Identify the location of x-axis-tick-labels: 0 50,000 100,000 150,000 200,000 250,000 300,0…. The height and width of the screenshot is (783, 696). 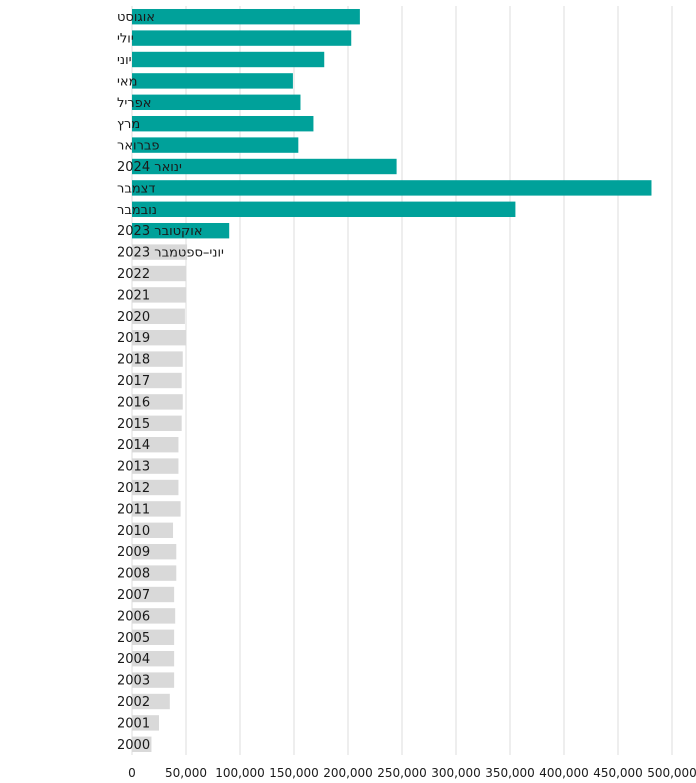
(412, 773).